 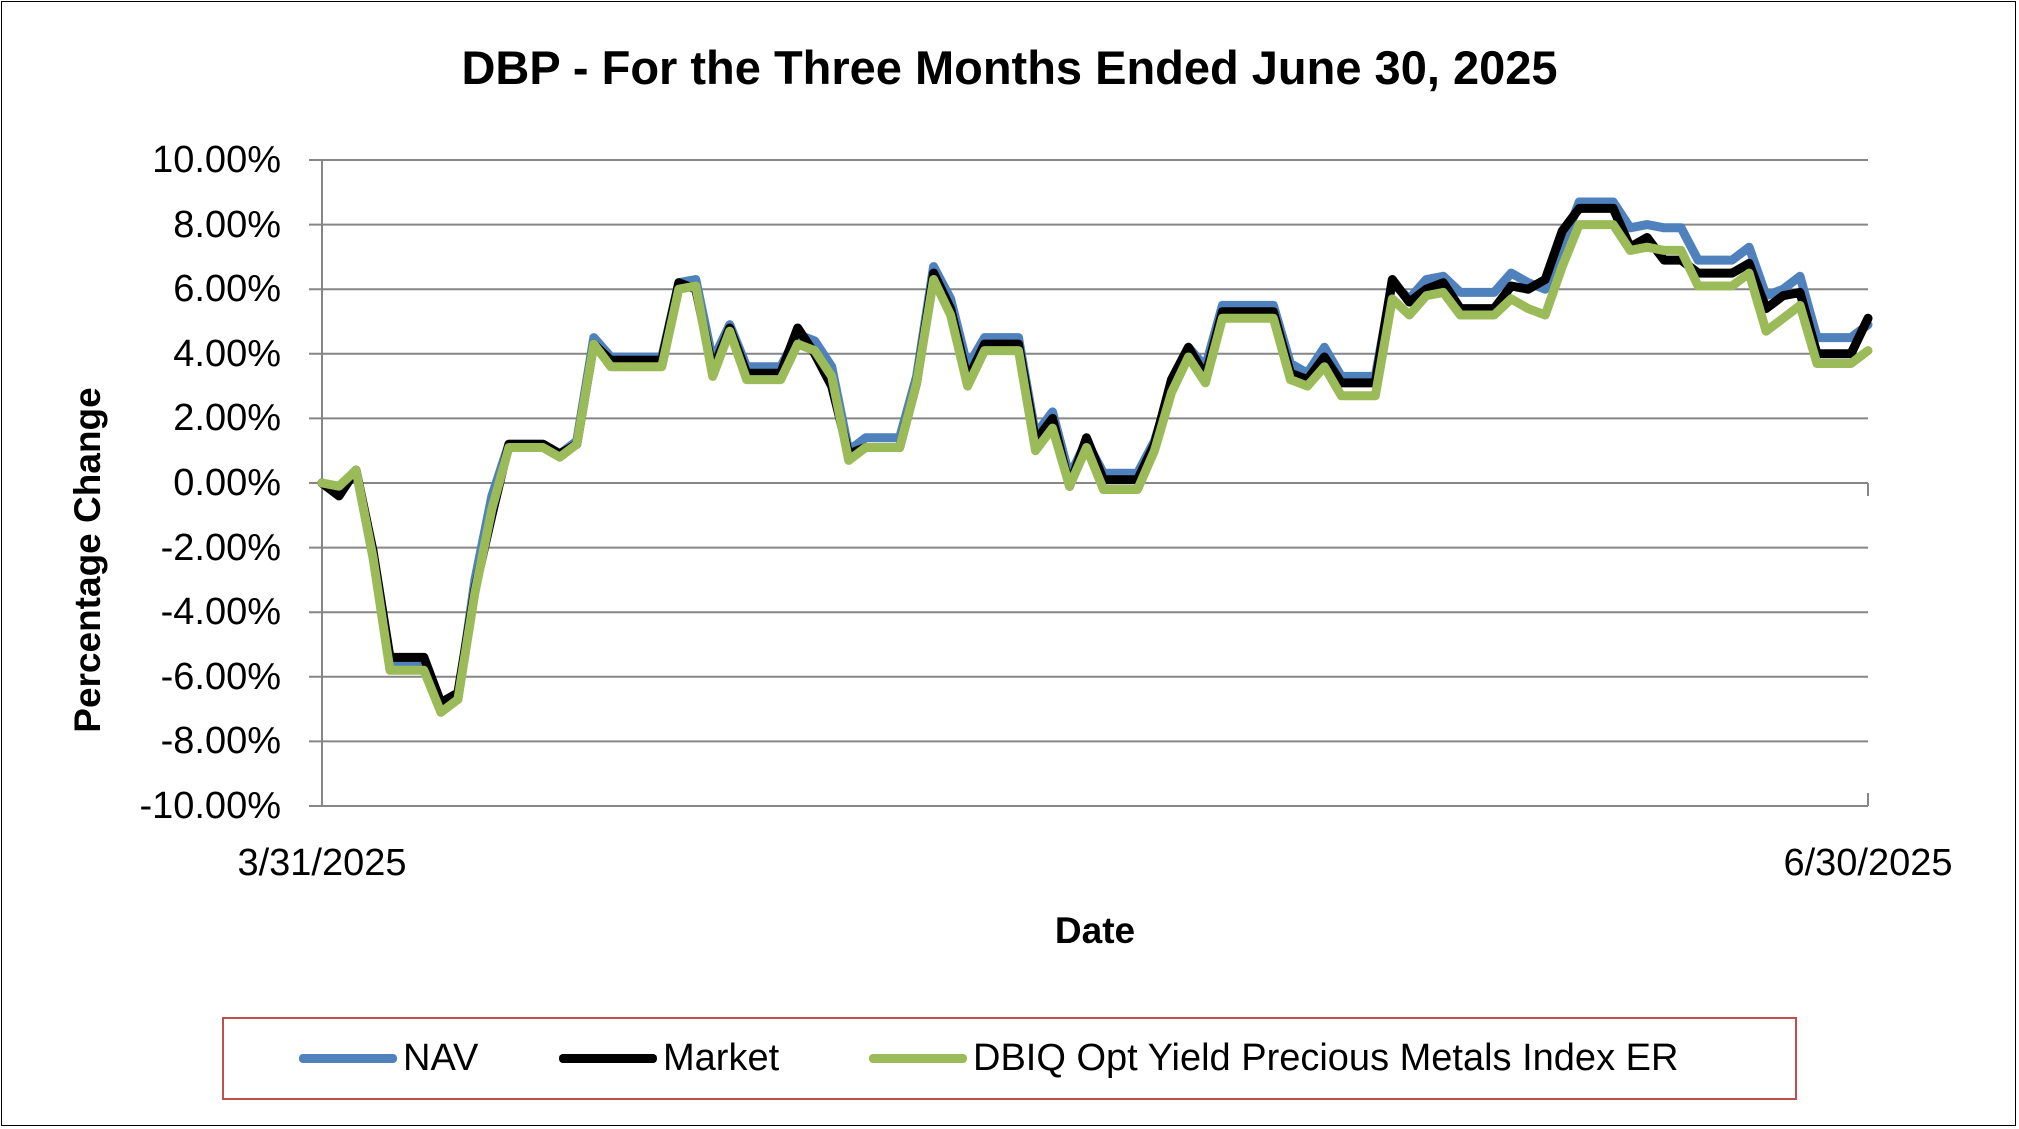 I want to click on legend-swatch-nav, so click(x=348, y=1058).